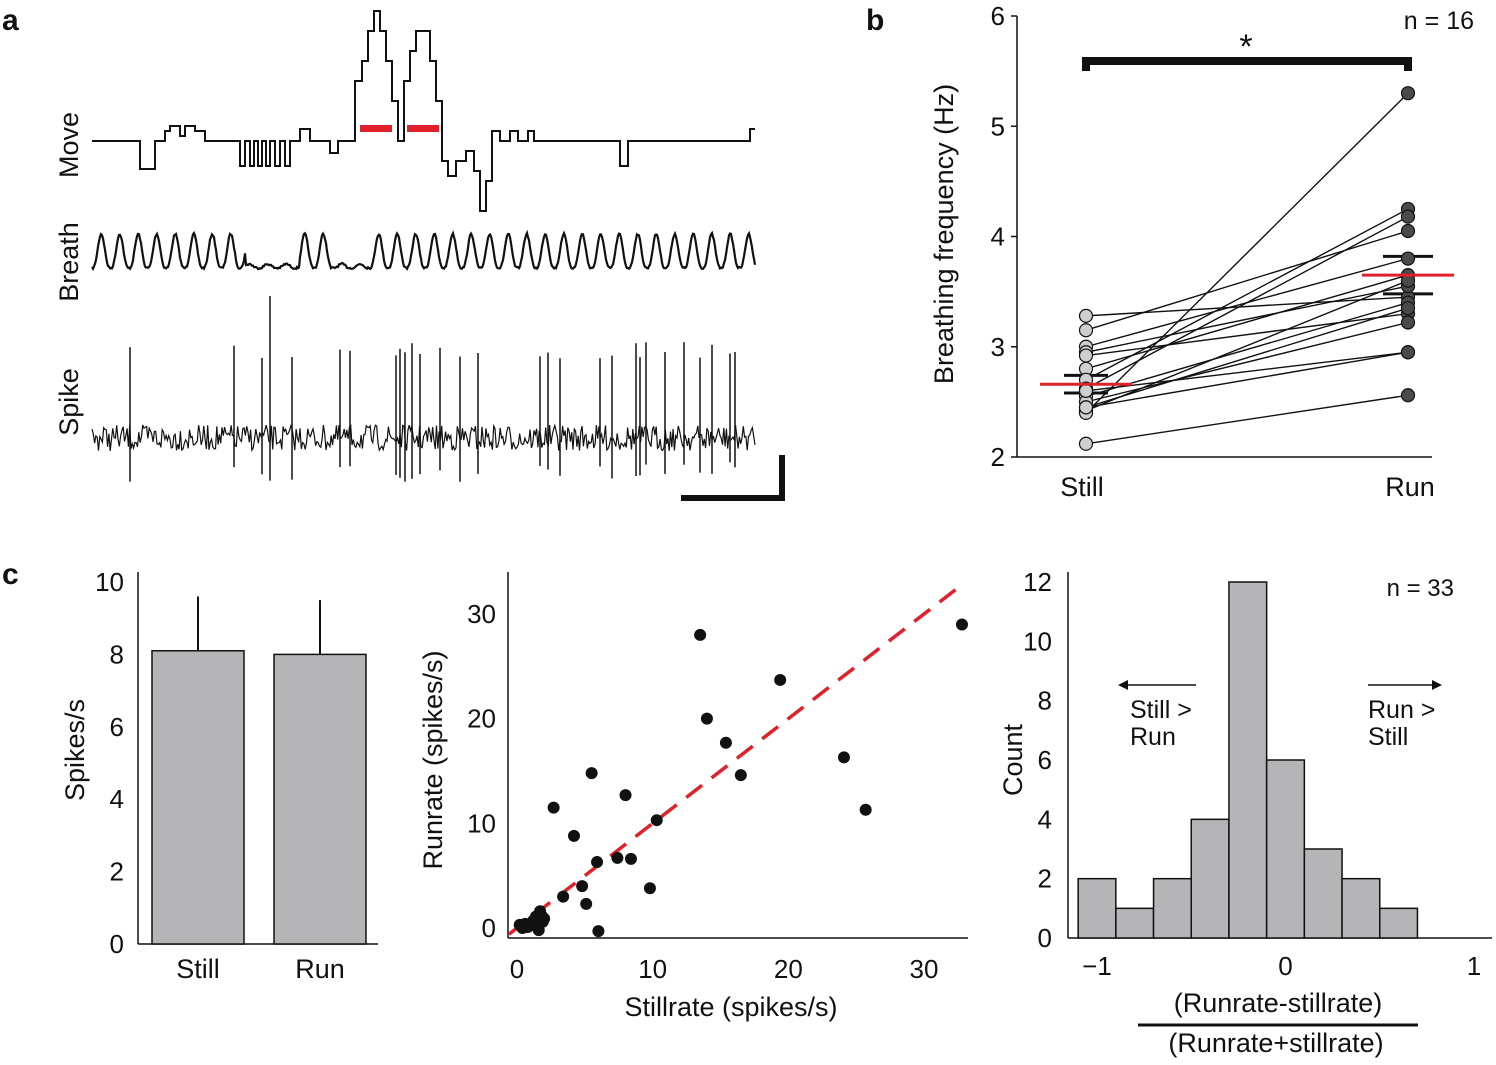 This screenshot has width=1496, height=1065. What do you see at coordinates (1275, 1043) in the screenshot?
I see `c3-x-label-denominator: (Runrate+stillrate)` at bounding box center [1275, 1043].